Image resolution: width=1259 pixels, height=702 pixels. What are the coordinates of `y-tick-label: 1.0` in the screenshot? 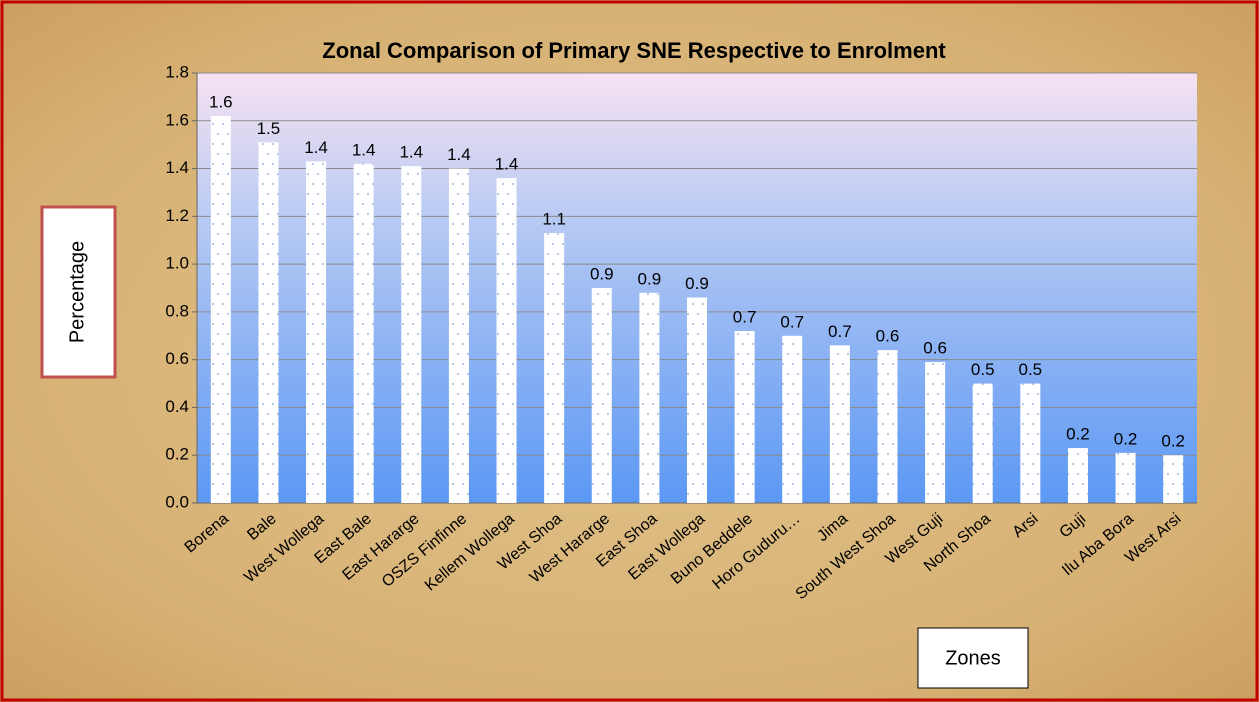 It's located at (177, 263).